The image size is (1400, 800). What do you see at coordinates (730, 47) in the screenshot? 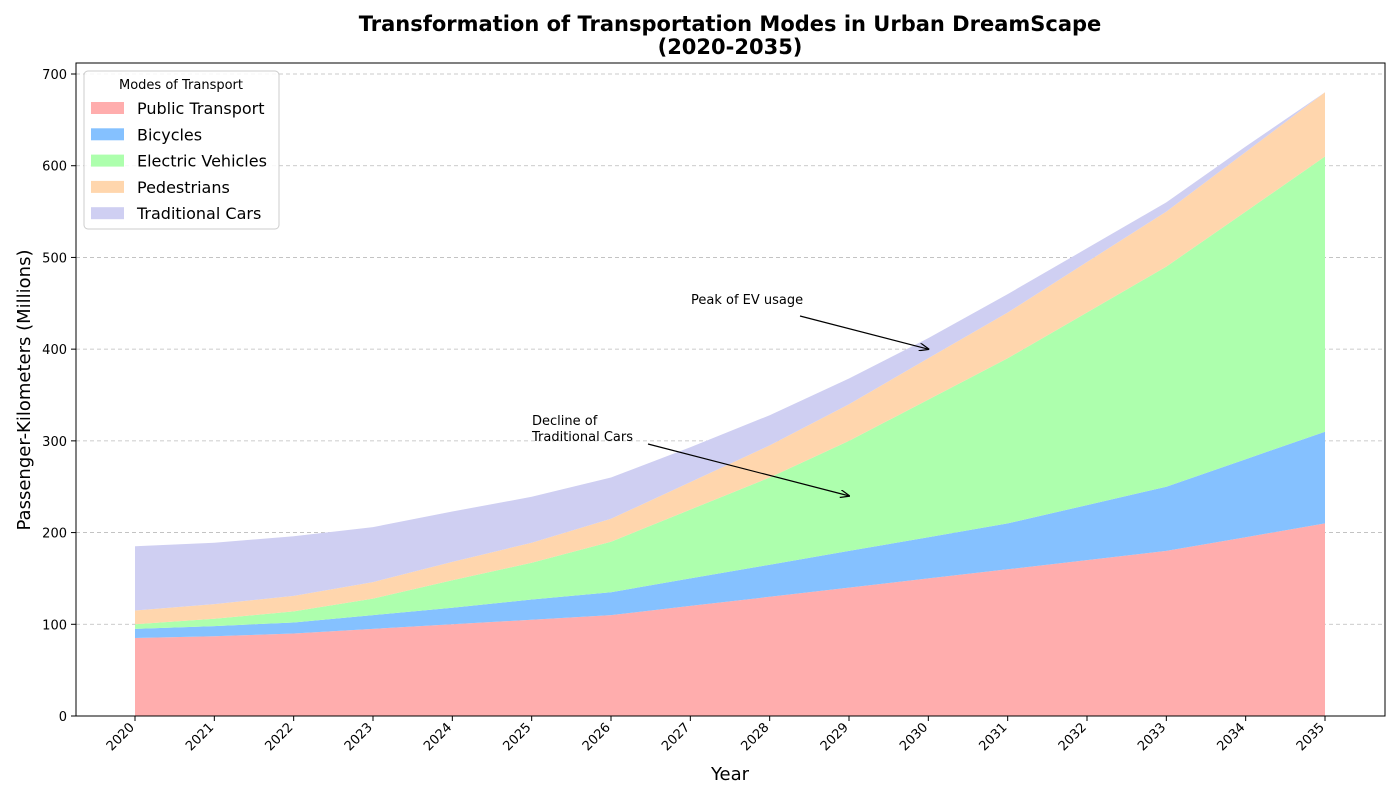
I see `chart-subtitle: (2020-2035)` at bounding box center [730, 47].